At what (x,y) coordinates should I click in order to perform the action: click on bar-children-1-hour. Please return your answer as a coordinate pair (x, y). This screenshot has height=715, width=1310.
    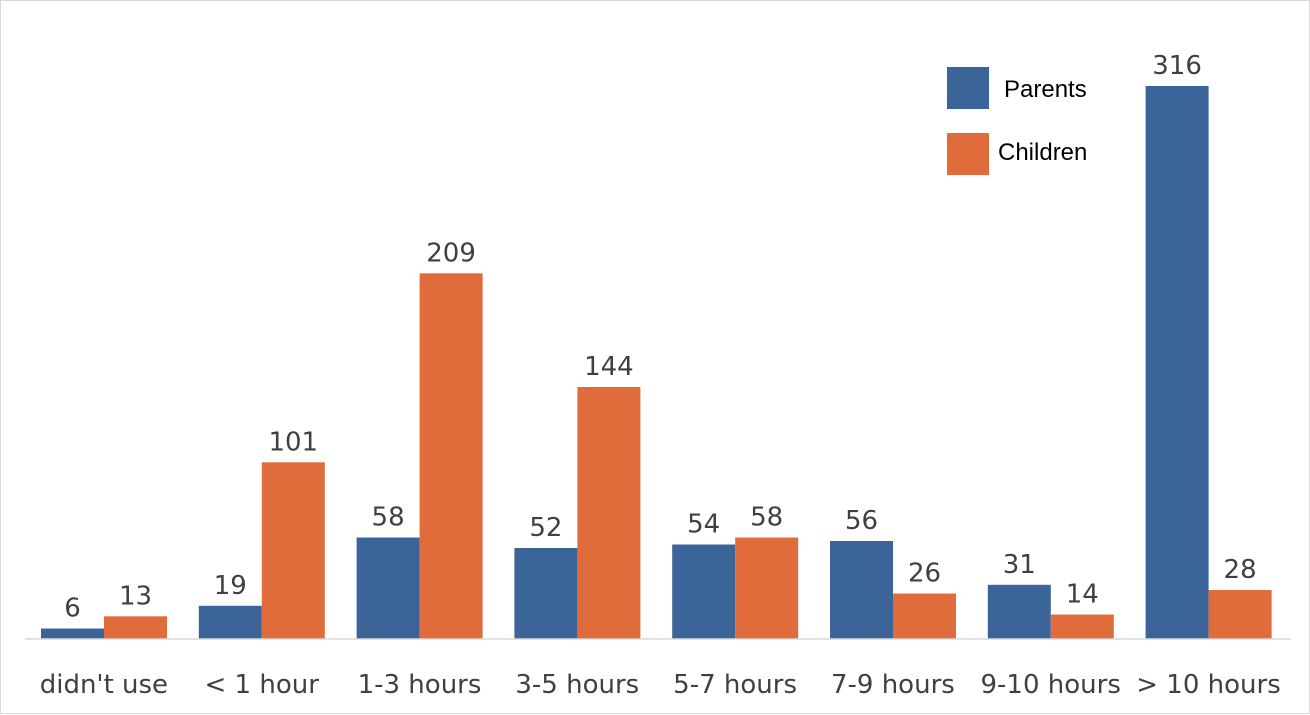
    Looking at the image, I should click on (293, 551).